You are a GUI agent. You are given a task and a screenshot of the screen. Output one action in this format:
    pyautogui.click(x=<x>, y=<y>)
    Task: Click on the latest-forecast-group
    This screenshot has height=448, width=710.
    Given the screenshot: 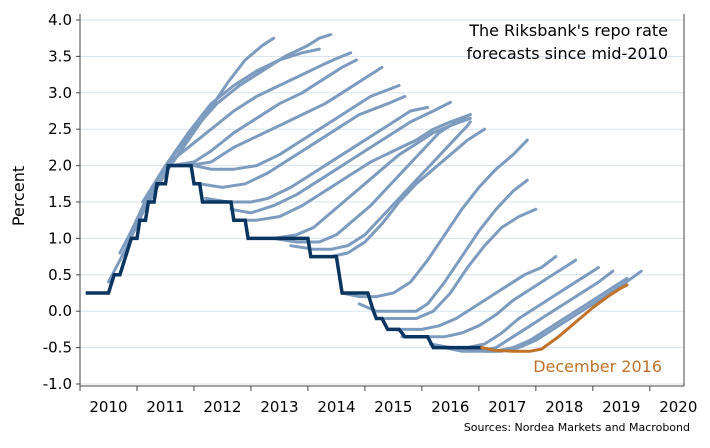 What is the action you would take?
    pyautogui.click(x=554, y=318)
    